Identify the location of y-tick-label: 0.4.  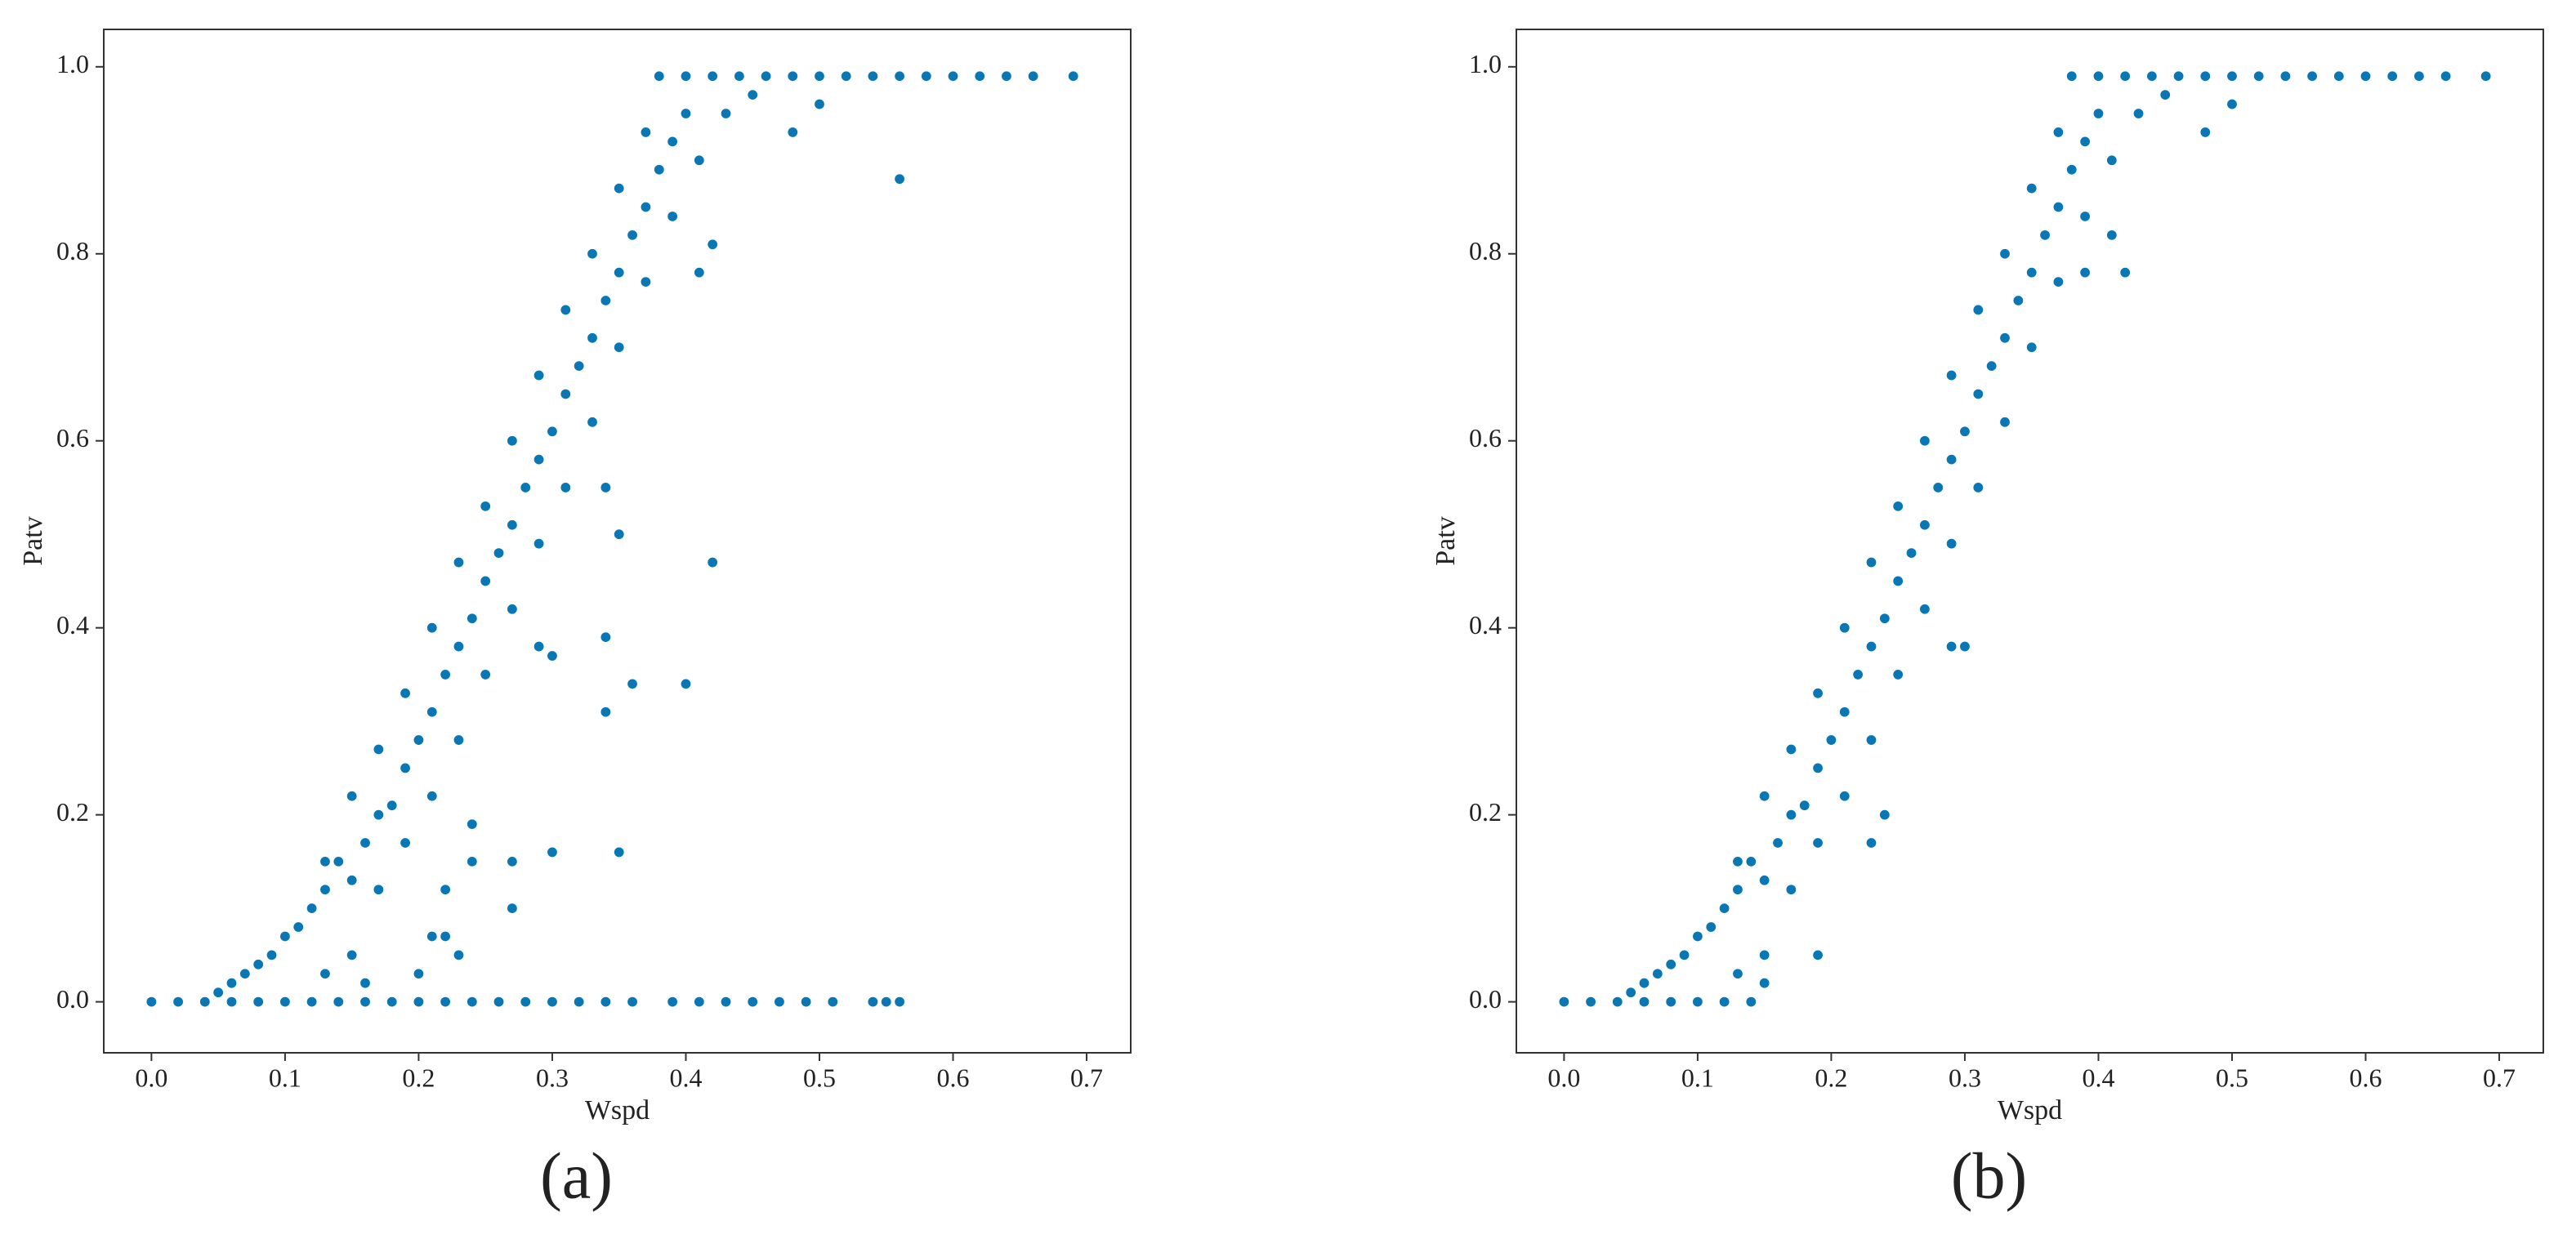
(1485, 625).